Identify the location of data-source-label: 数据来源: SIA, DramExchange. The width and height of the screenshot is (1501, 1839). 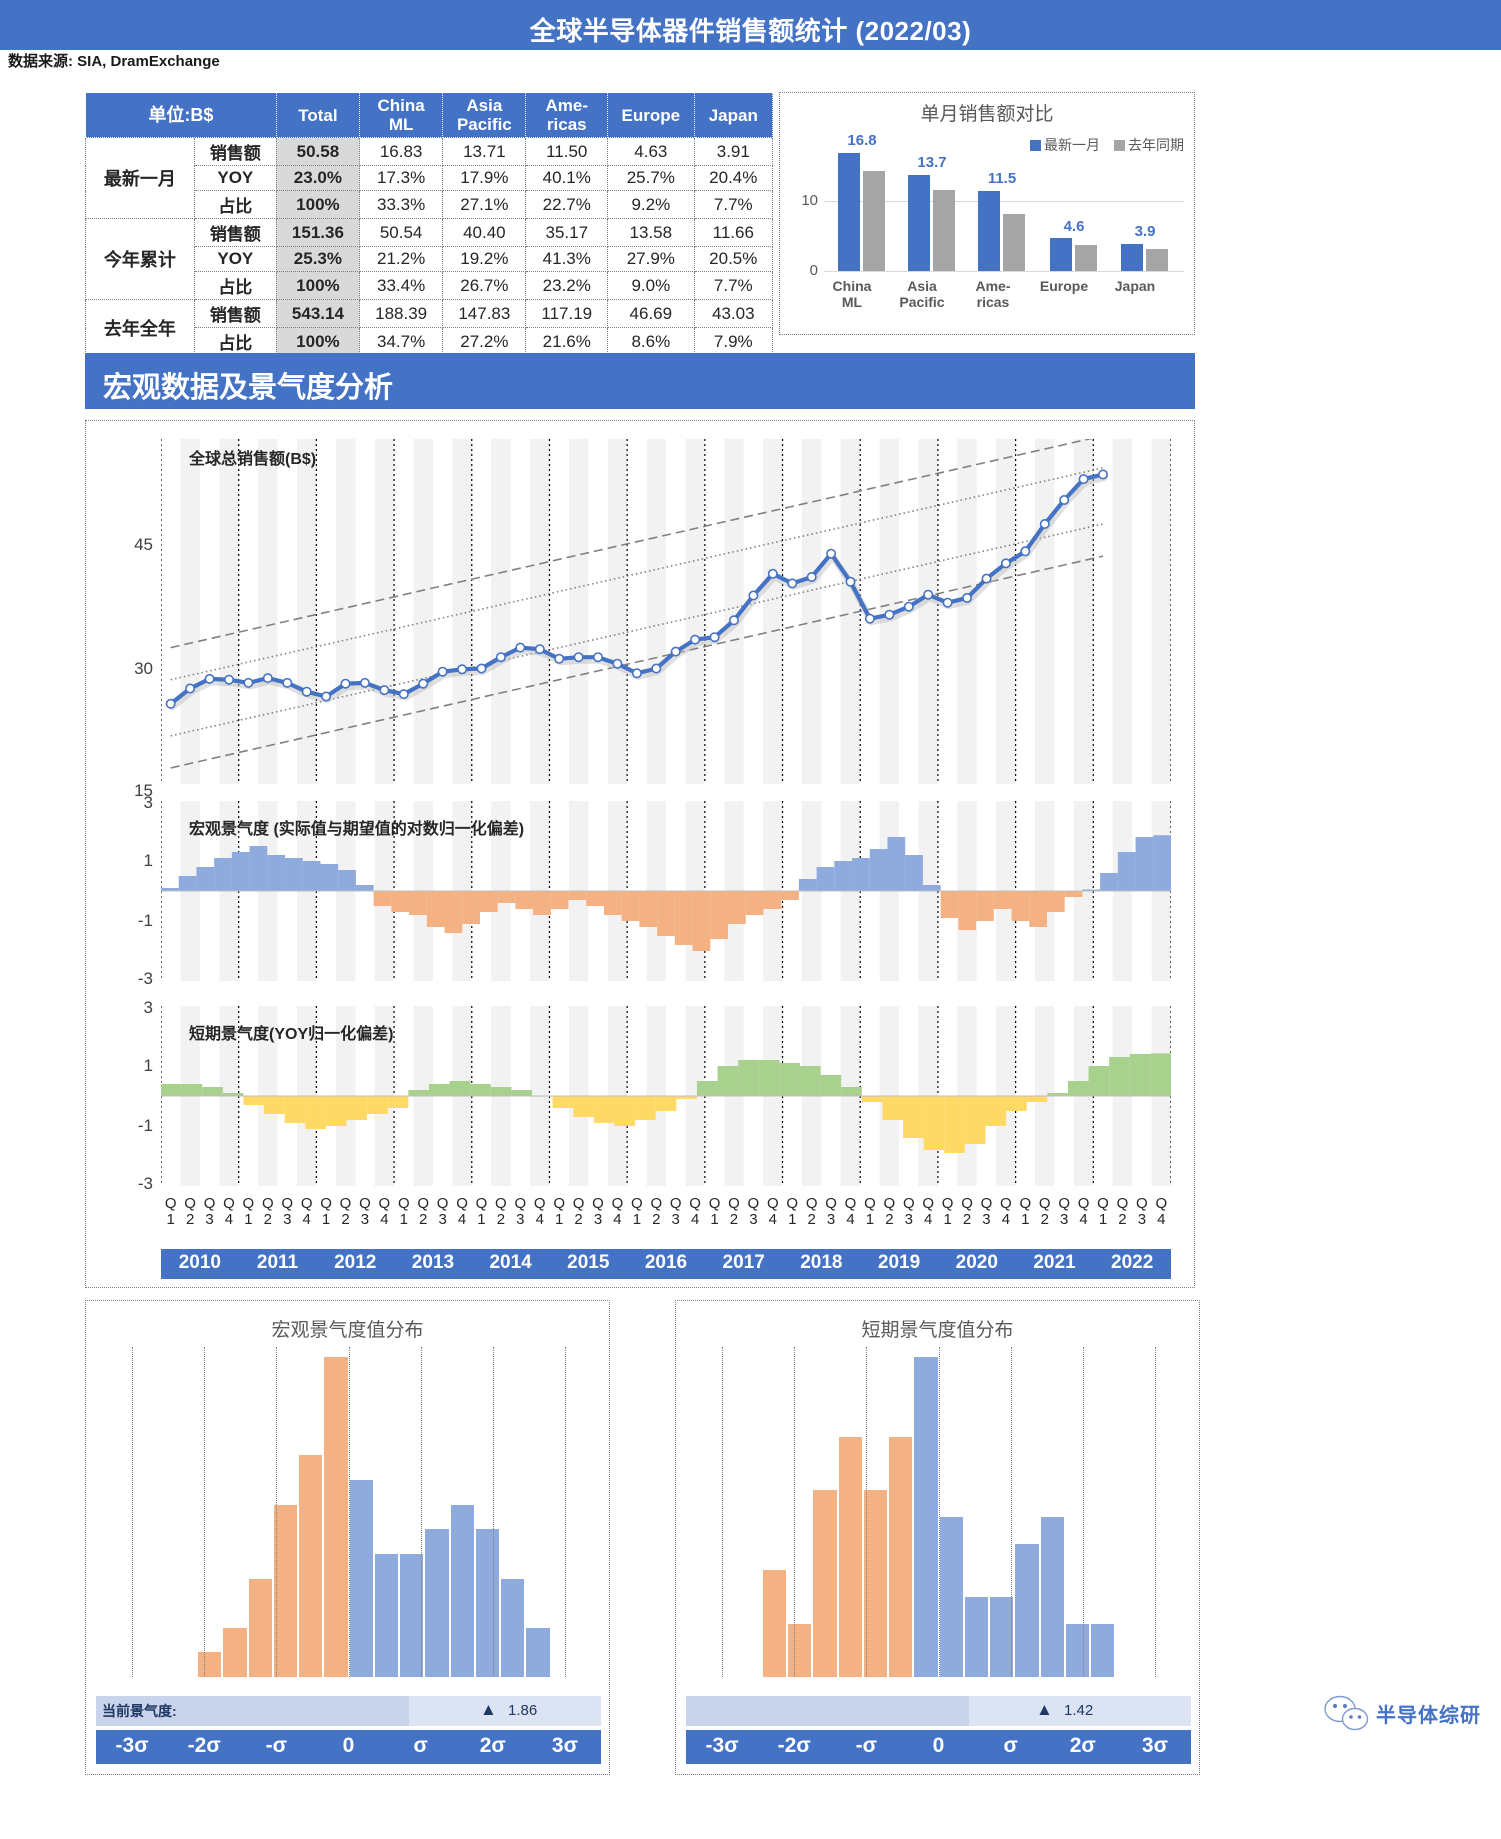
(114, 61).